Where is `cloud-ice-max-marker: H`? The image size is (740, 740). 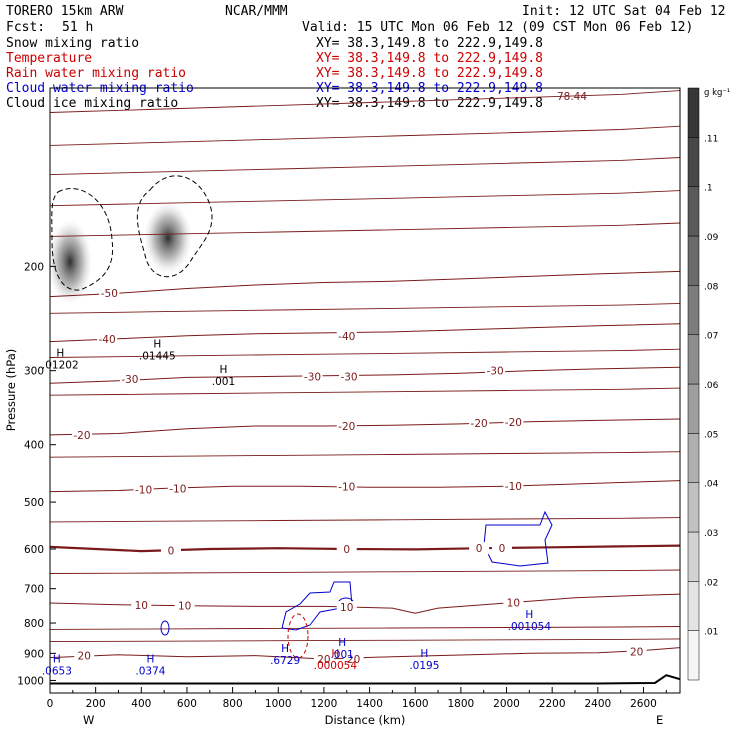
cloud-ice-max-marker: H is located at coordinates (60, 353).